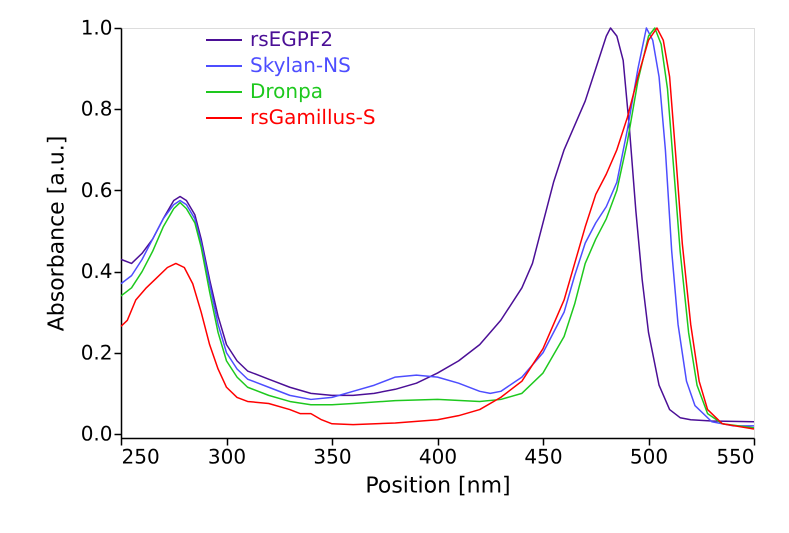 The image size is (789, 533). What do you see at coordinates (227, 456) in the screenshot?
I see `x-tick-label: 300` at bounding box center [227, 456].